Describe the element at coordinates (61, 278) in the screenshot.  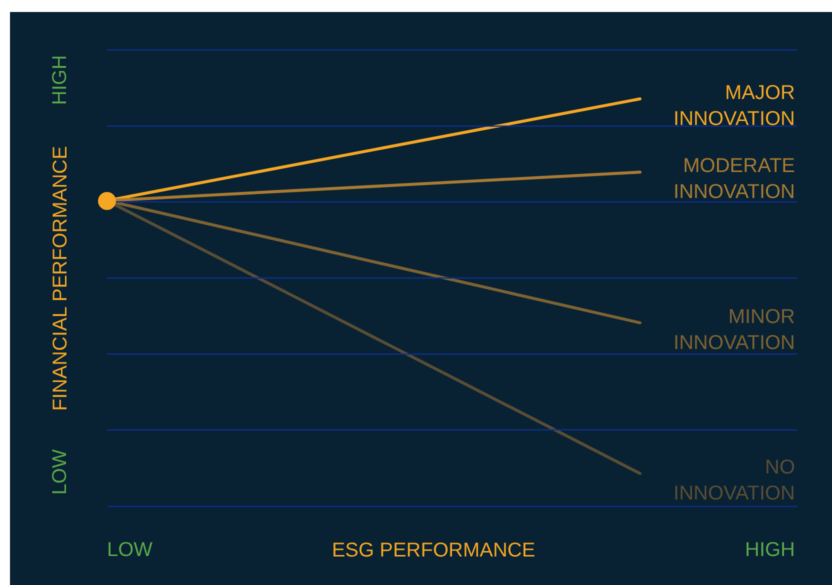
I see `y-axis-title: FINANCIAL PERFORMANCE` at that location.